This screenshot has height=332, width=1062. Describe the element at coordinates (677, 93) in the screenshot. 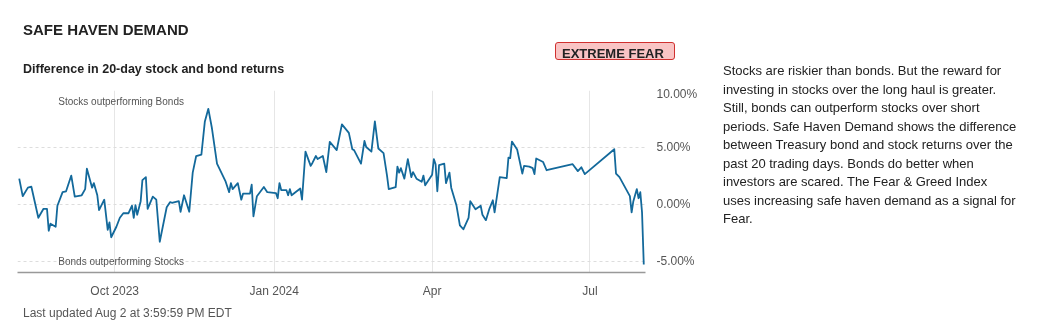

I see `y-tick-label: 10.00%` at that location.